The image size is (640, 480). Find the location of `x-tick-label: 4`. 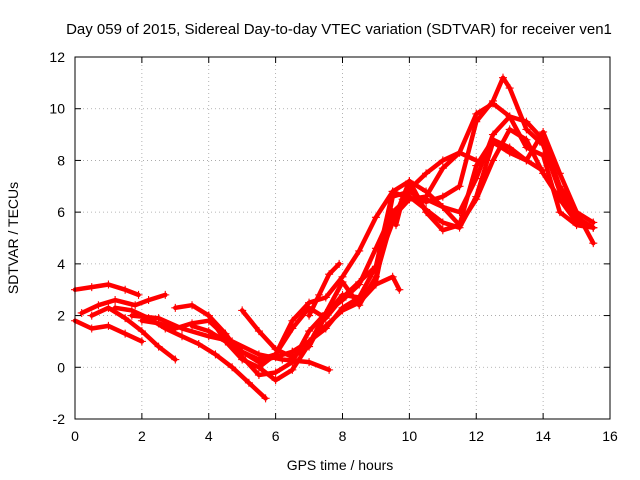

x-tick-label: 4 is located at coordinates (209, 436).